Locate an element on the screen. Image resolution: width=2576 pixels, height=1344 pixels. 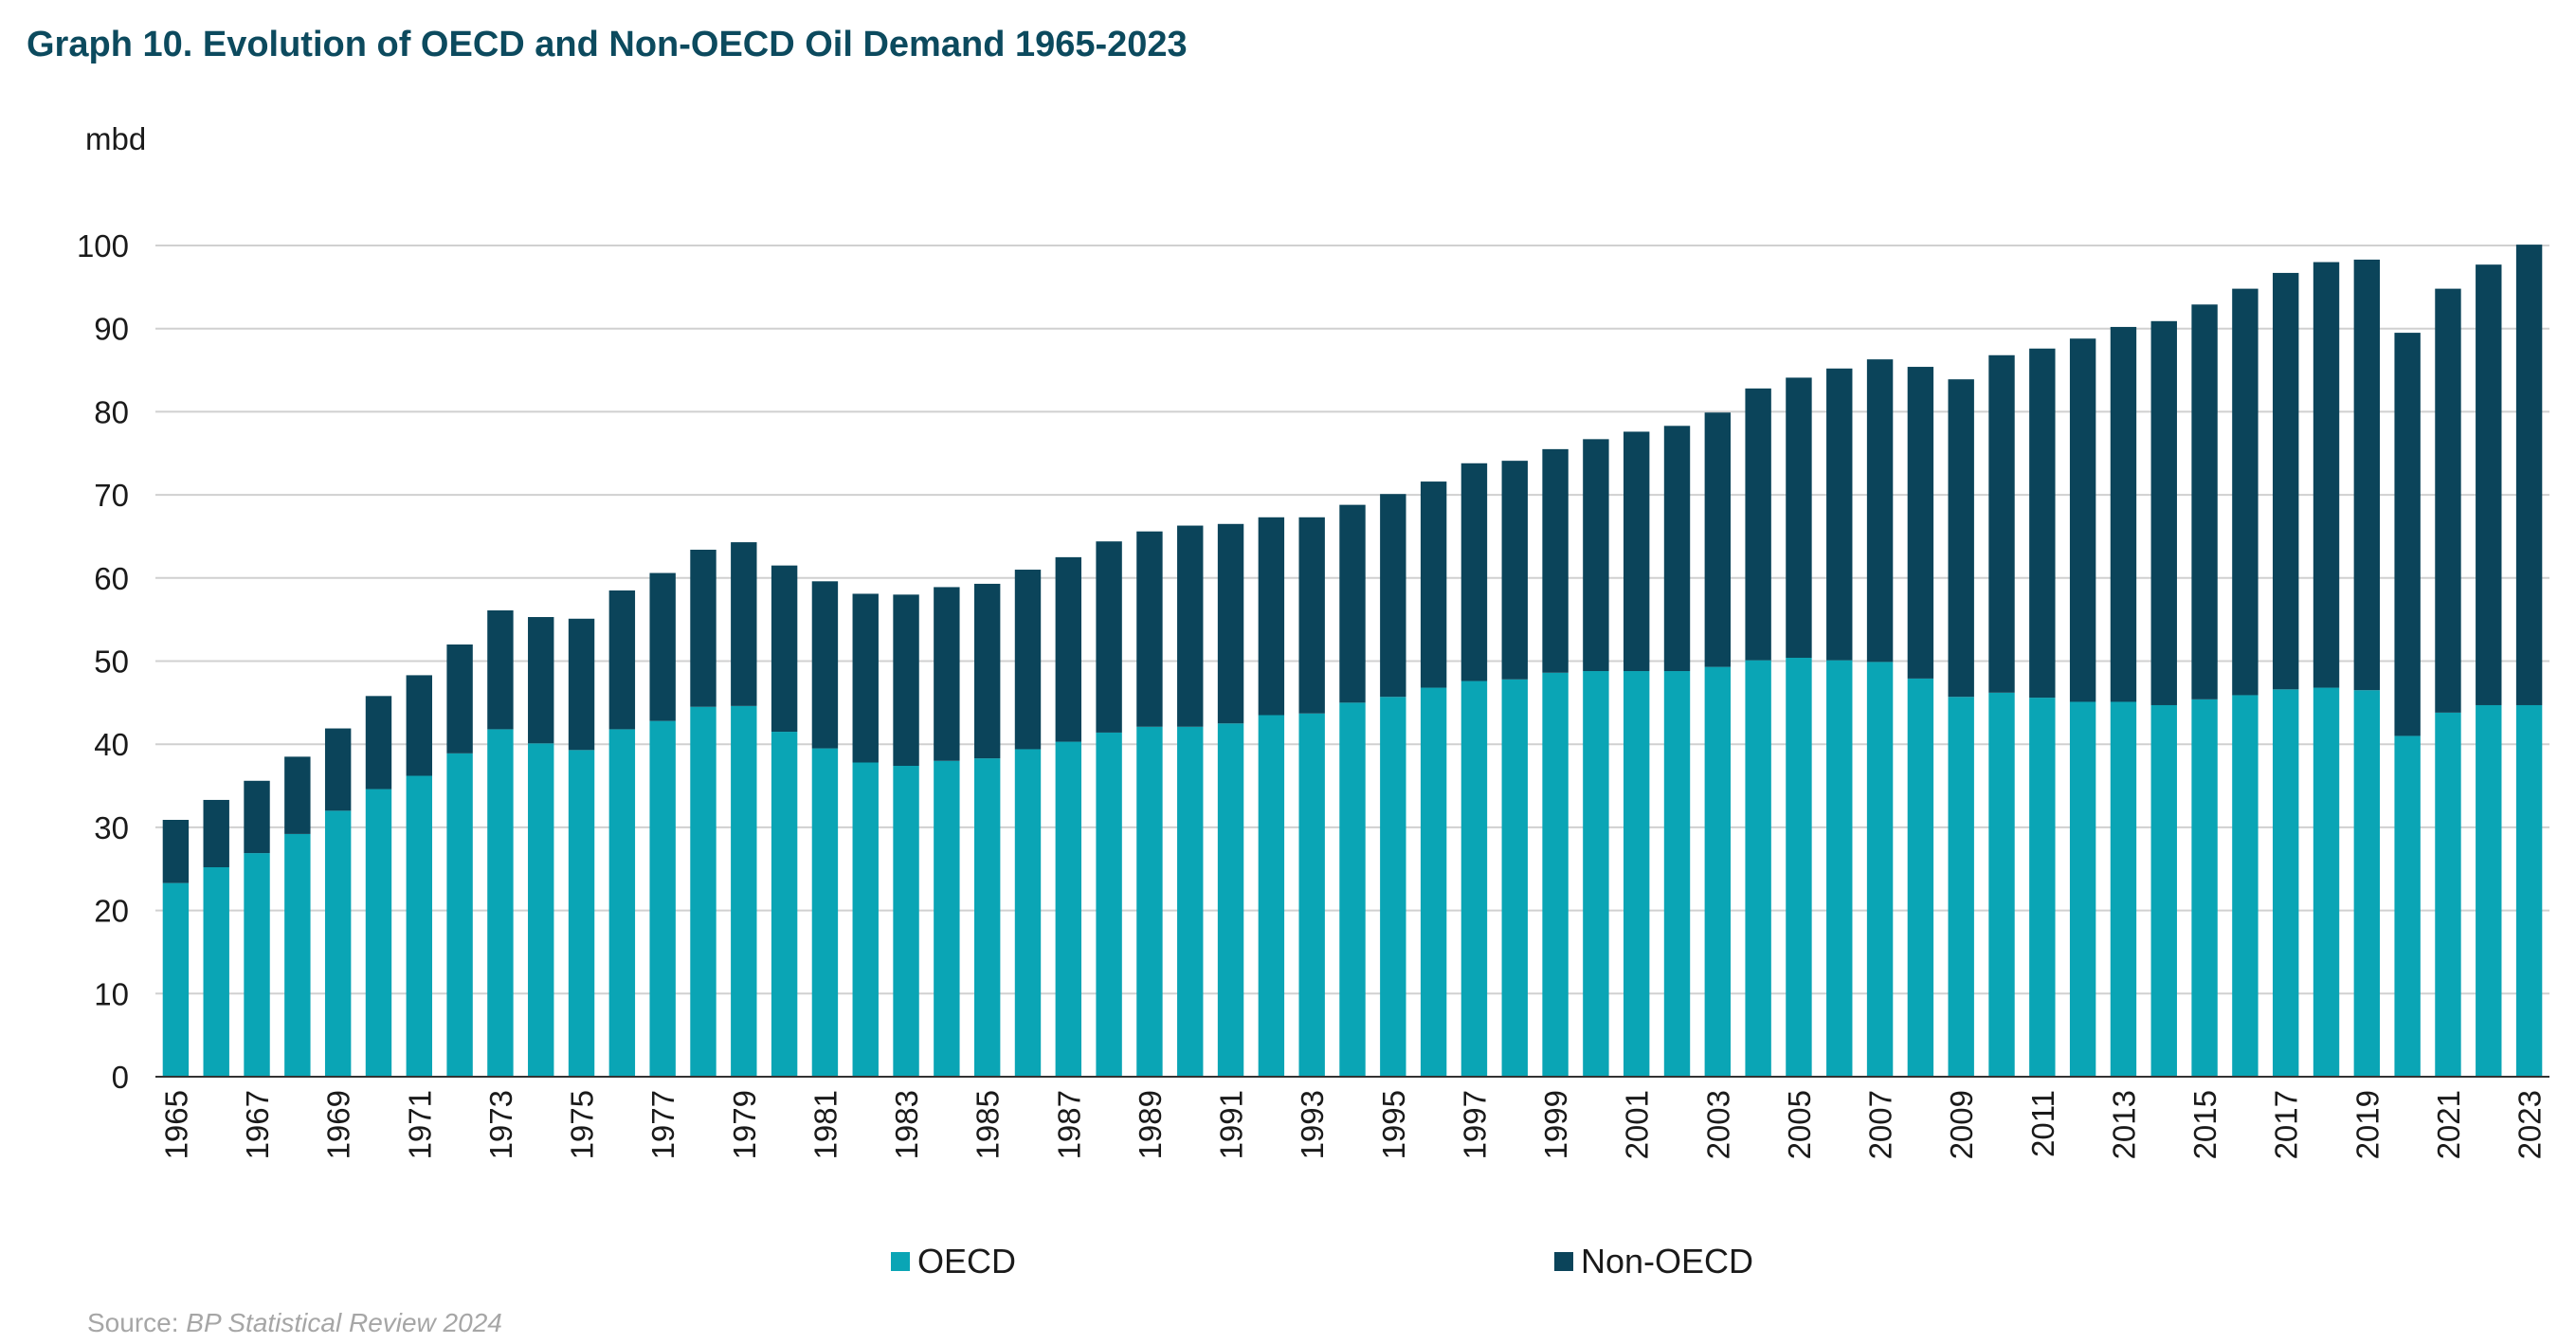
bar-non-oecd-1978 is located at coordinates (703, 628).